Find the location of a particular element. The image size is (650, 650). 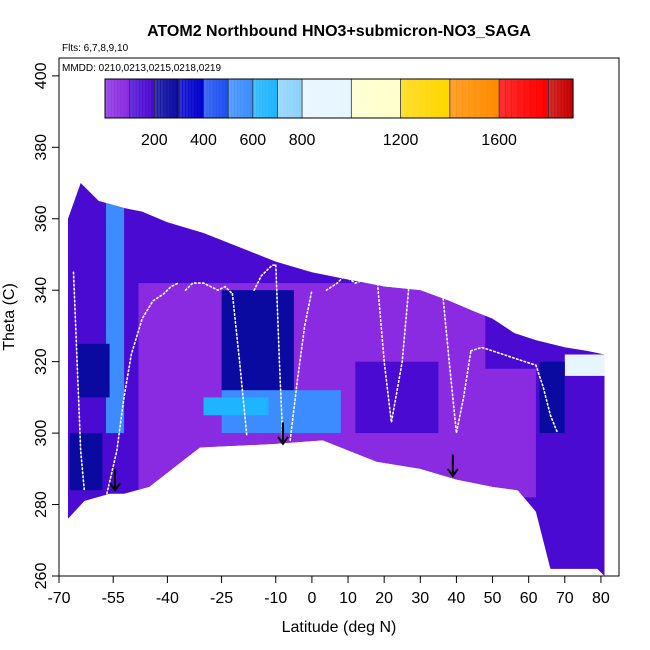

y-tick-label: 320 is located at coordinates (41, 361).